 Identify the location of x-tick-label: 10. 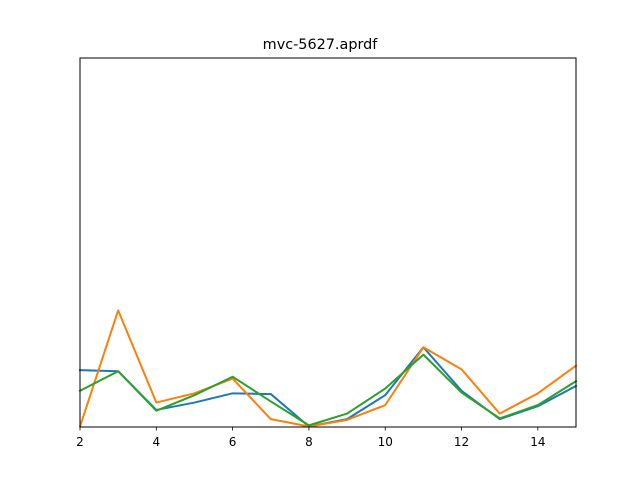
(385, 442).